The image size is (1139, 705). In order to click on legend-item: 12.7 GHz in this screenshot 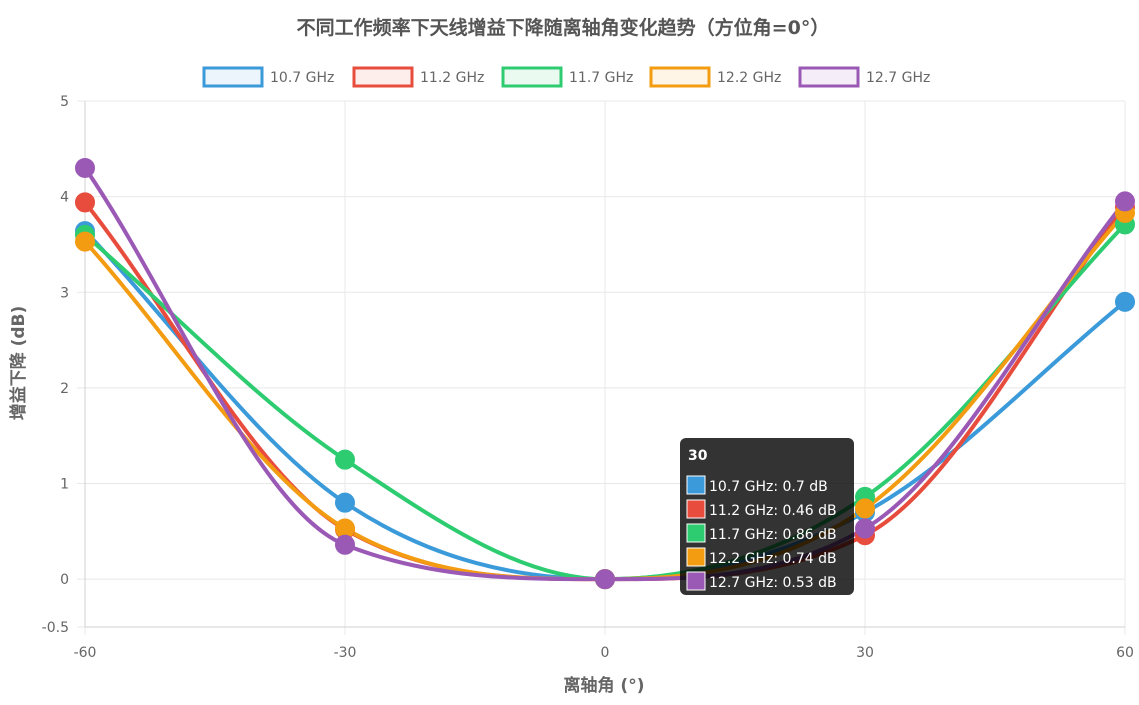, I will do `click(864, 77)`.